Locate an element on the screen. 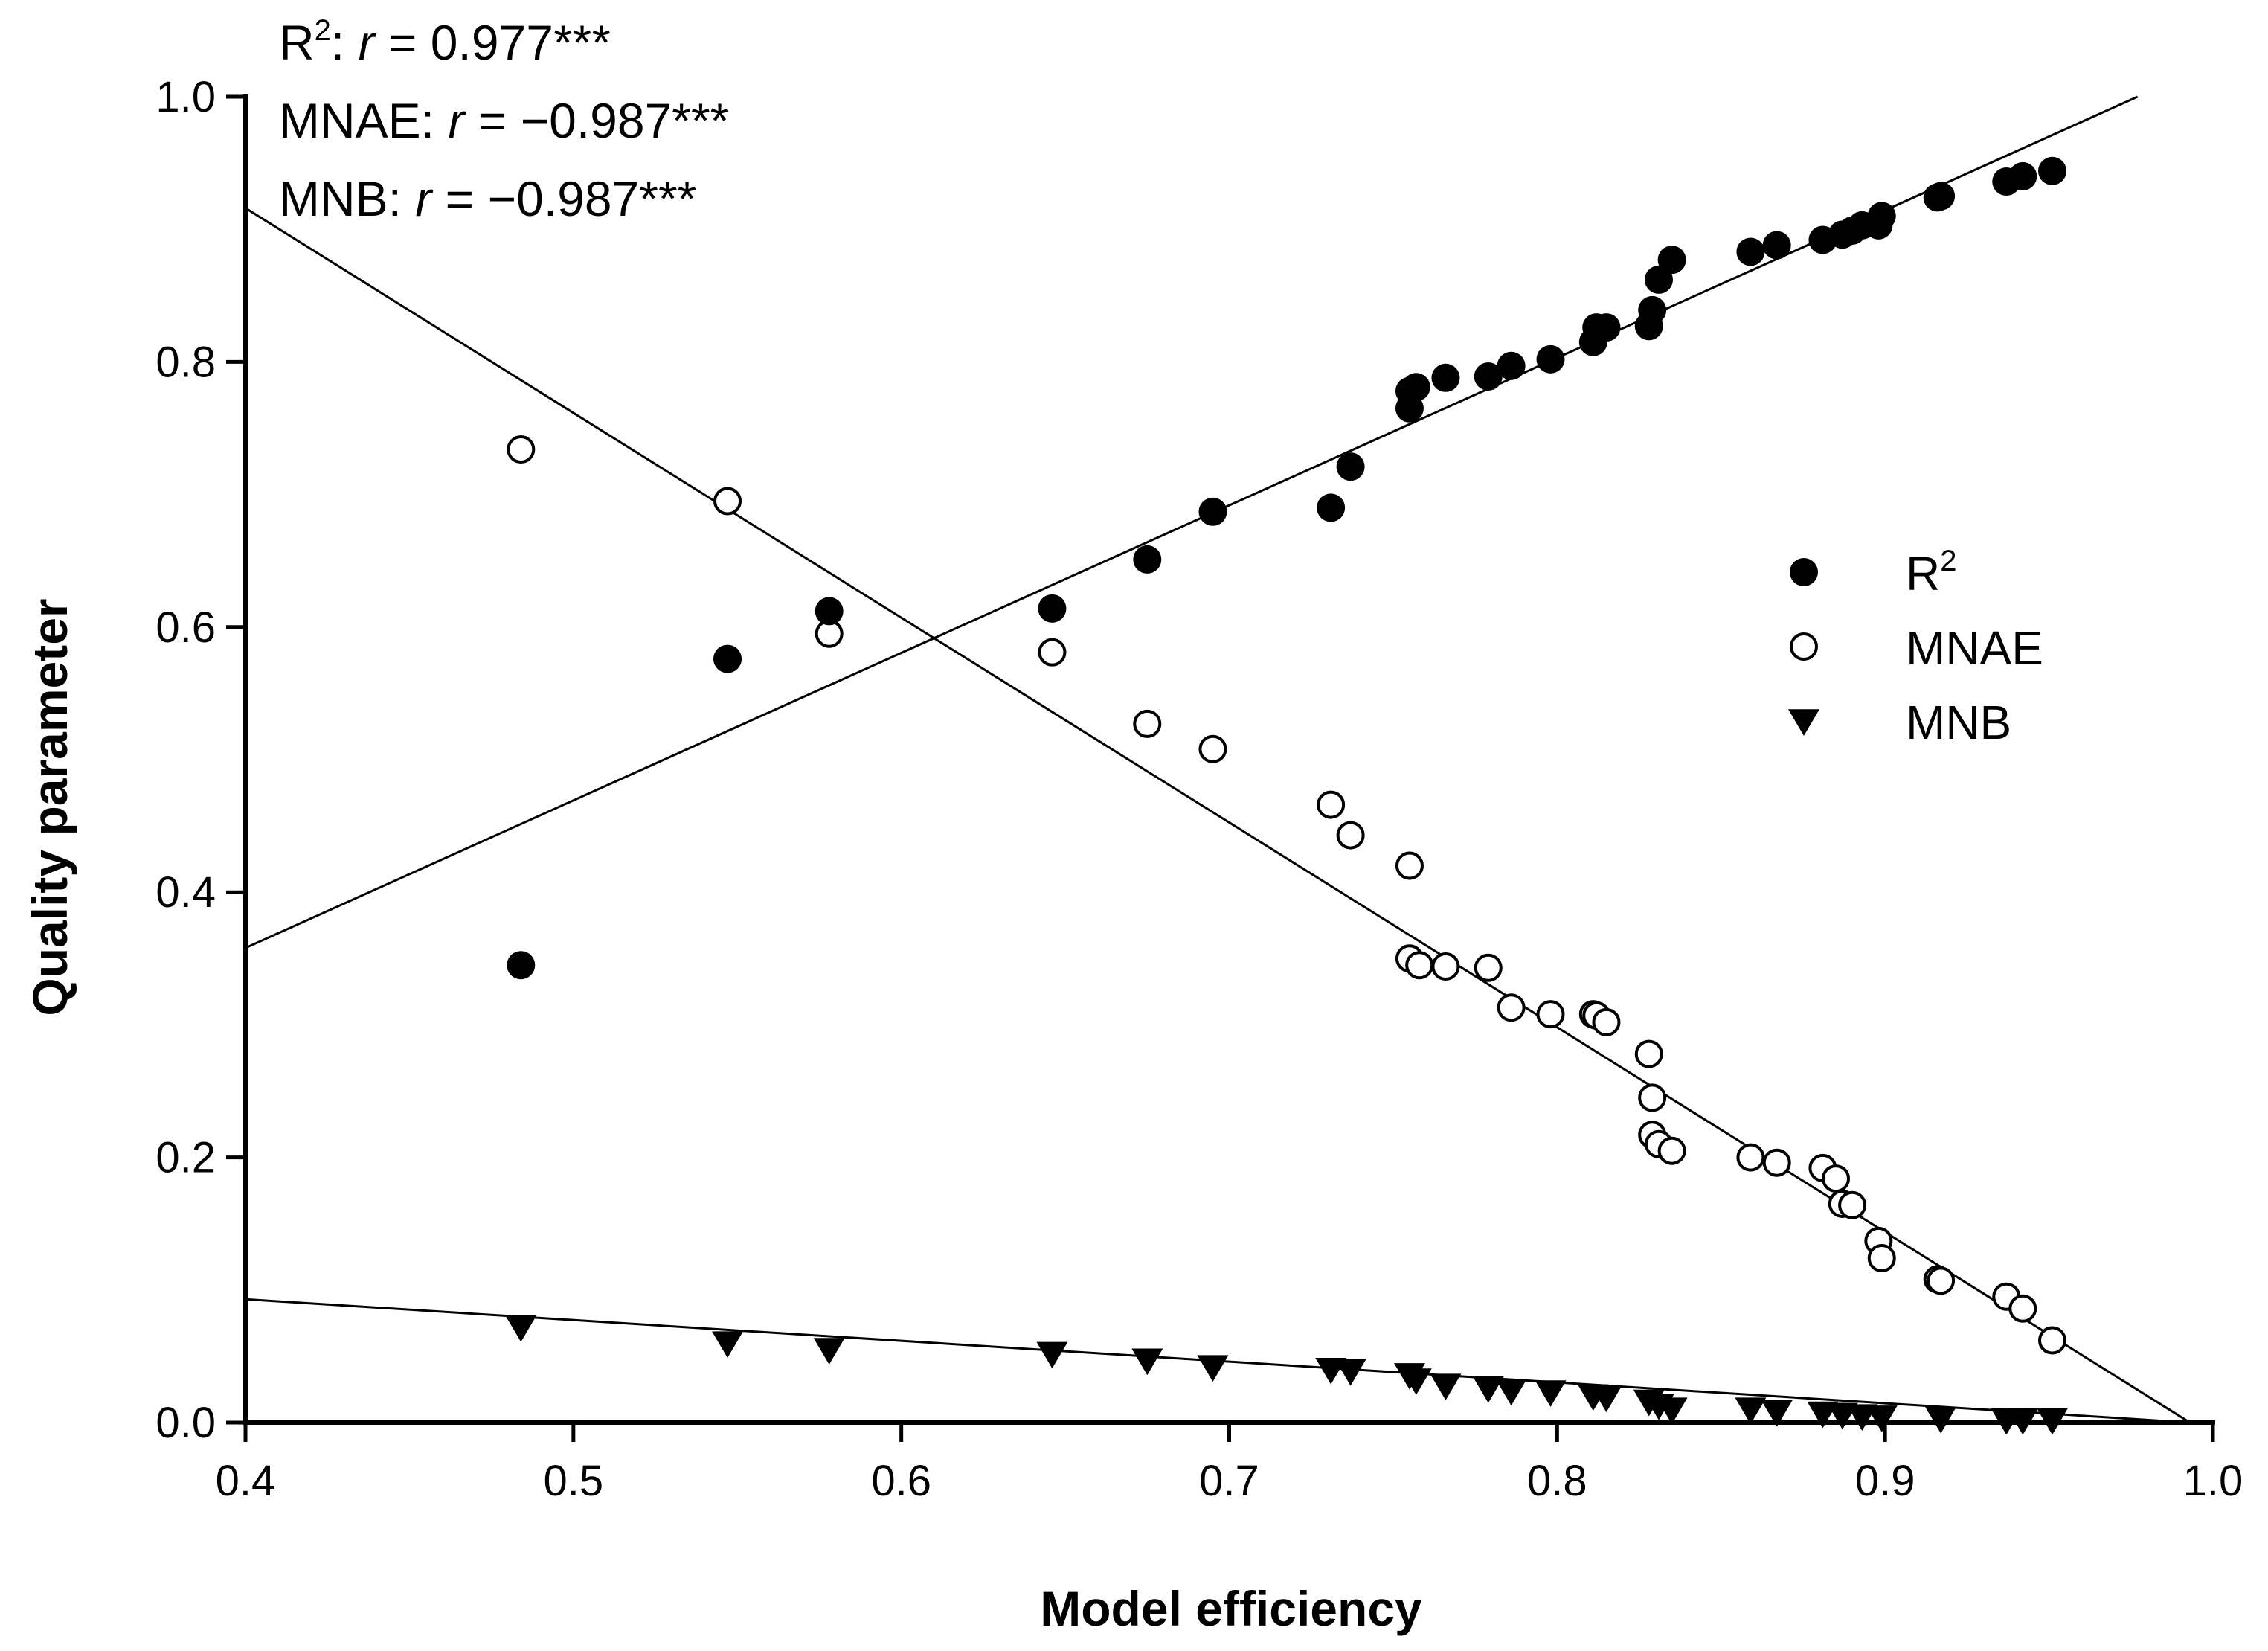 The width and height of the screenshot is (2268, 1651). x-tick-label: 1.0 is located at coordinates (2213, 1481).